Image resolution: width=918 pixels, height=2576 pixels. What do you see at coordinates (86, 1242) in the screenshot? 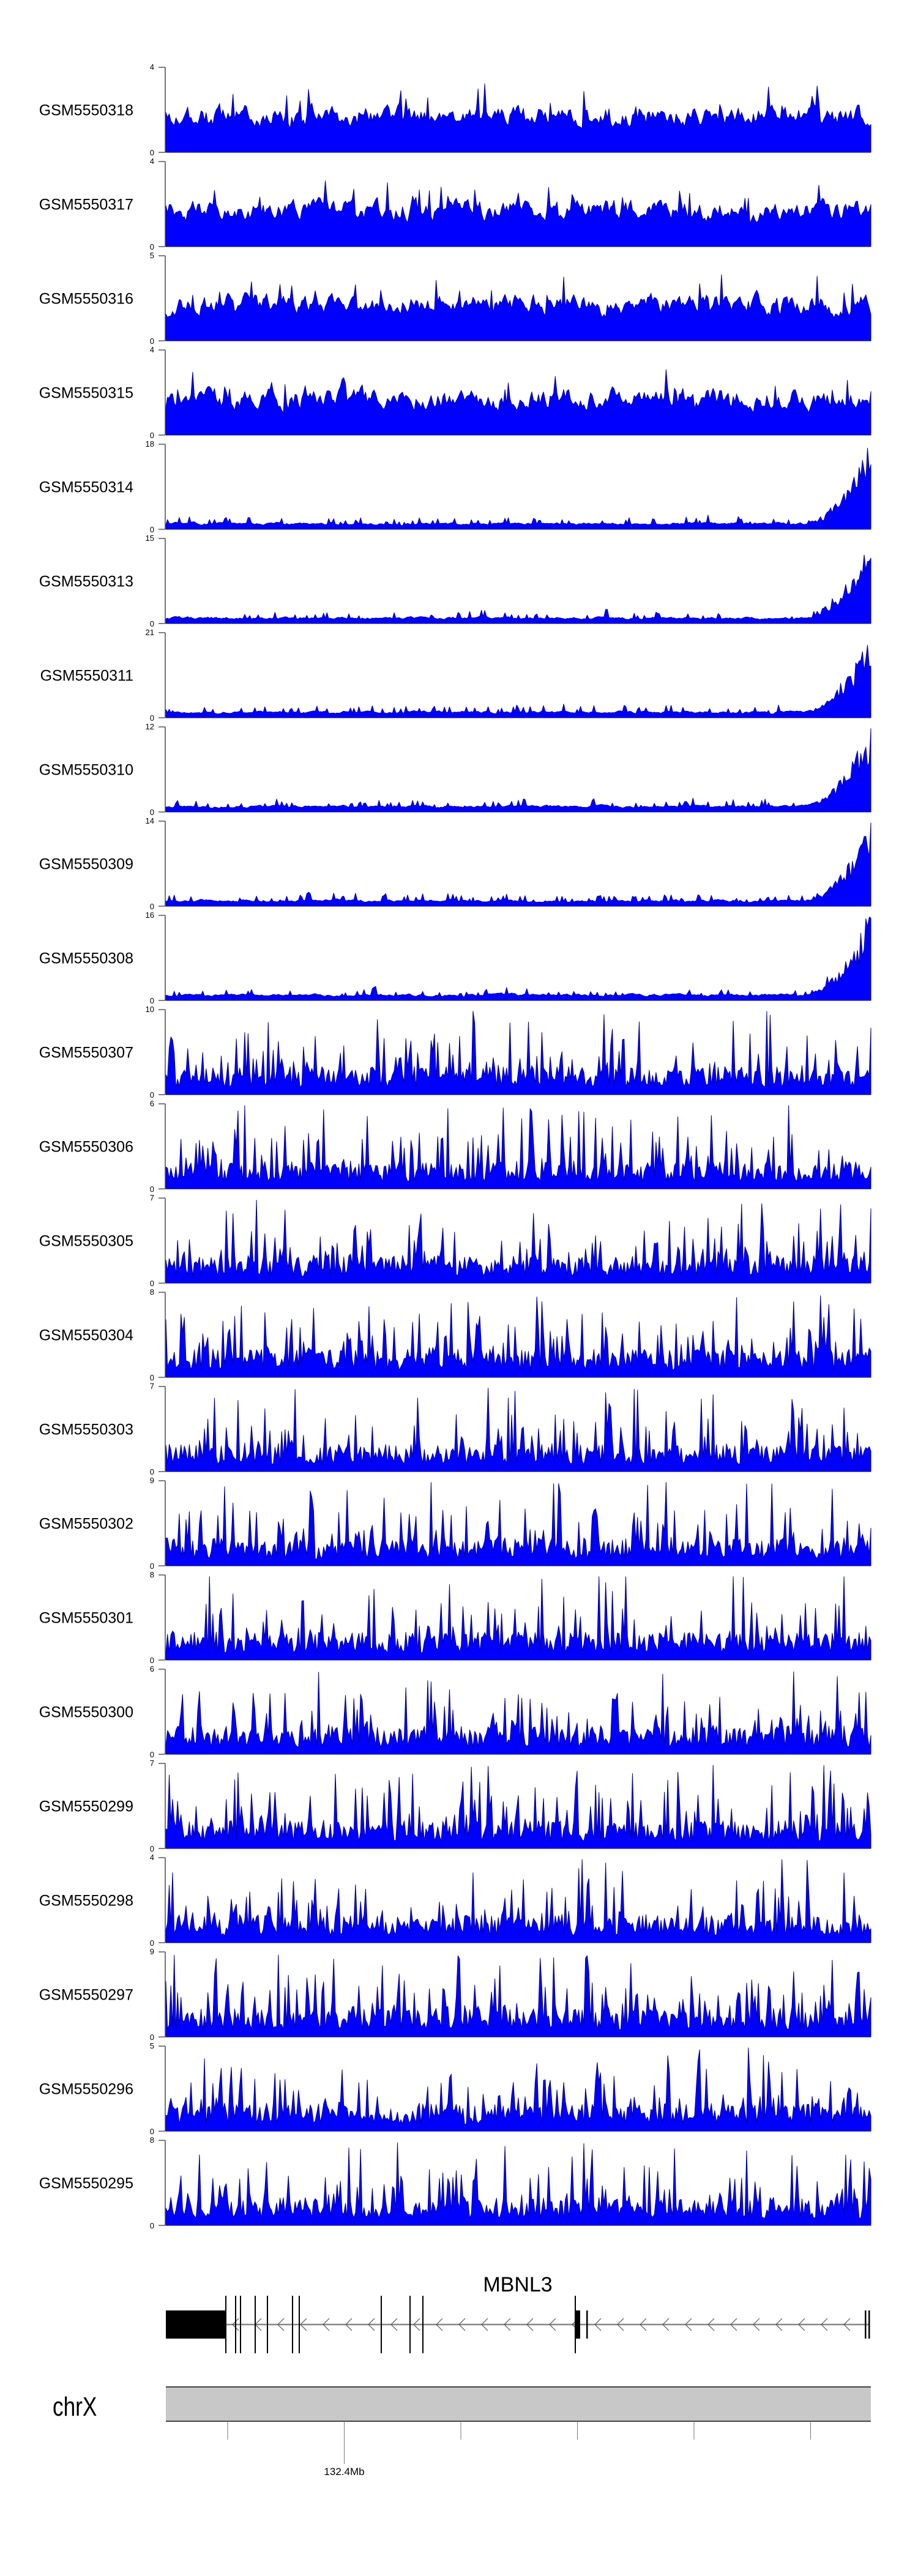
I see `track-label: GSM5550305` at bounding box center [86, 1242].